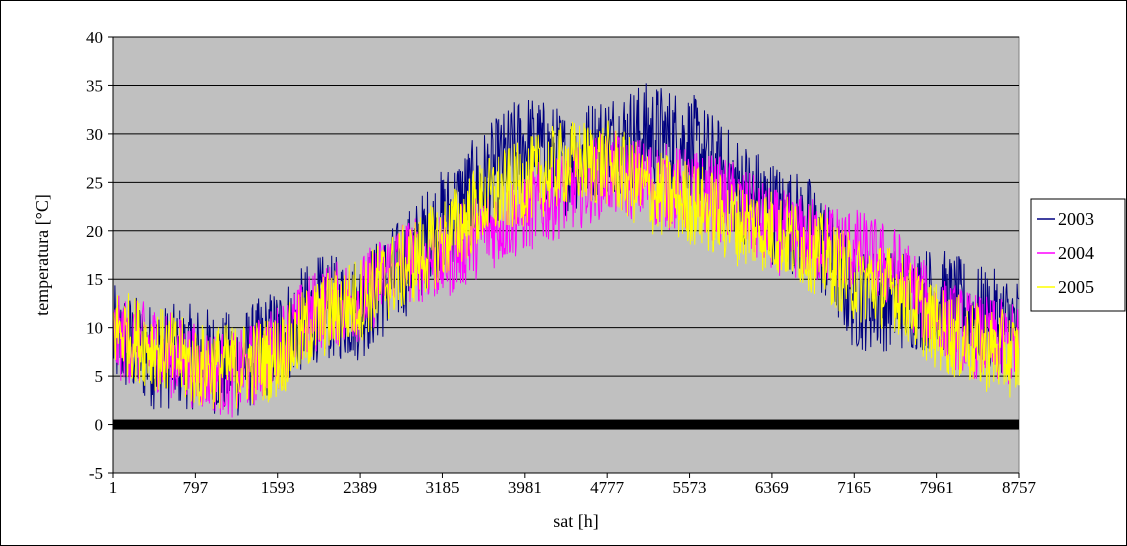  I want to click on y-tick-label: 30, so click(94, 134).